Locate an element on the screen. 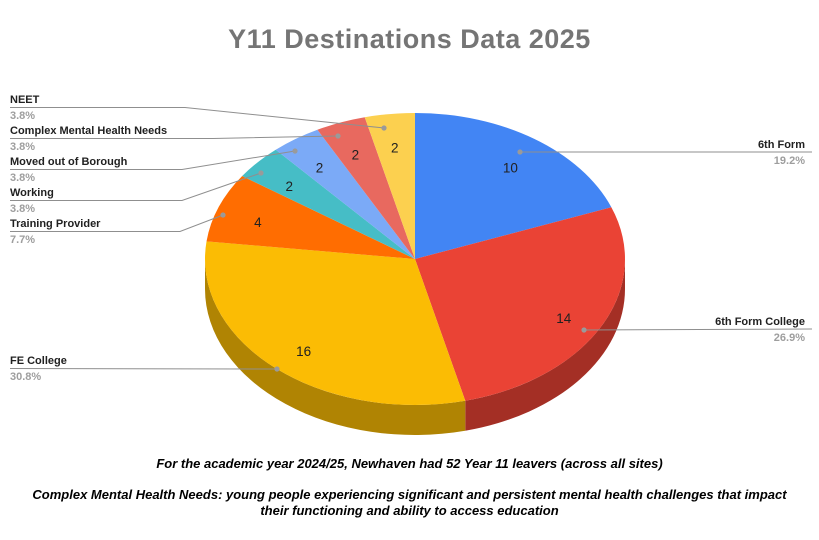  slice-label-6th-form: 6th Form 19.2% is located at coordinates (781, 153).